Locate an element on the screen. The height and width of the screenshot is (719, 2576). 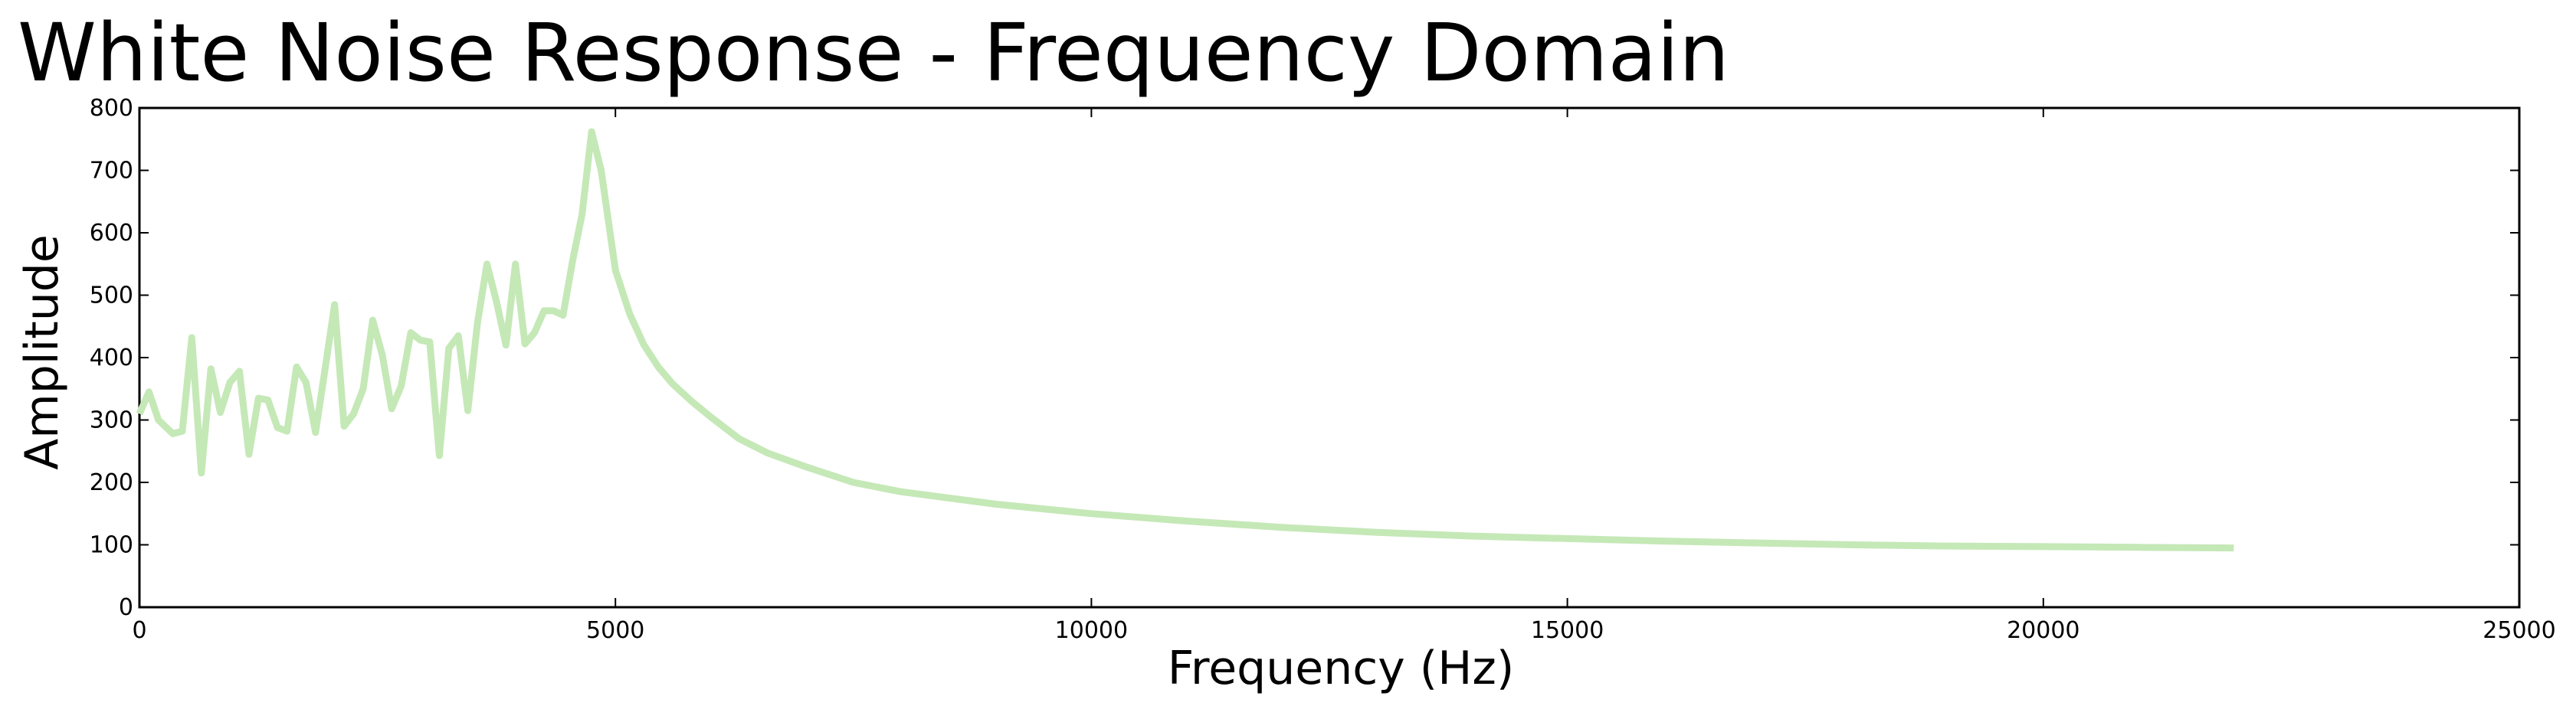
y-tick-label: 200 is located at coordinates (111, 483).